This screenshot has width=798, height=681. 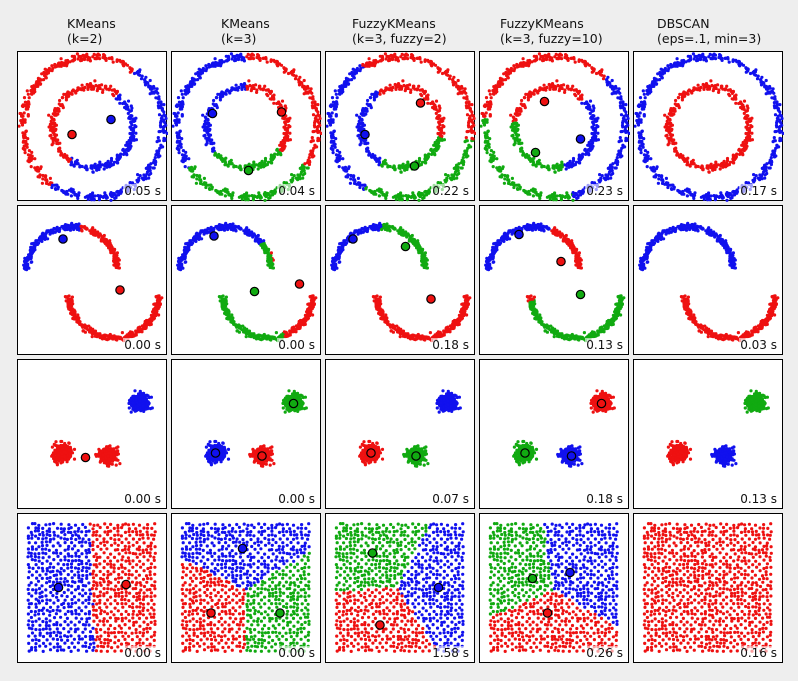 I want to click on column-title-kmeans-k3: KMeans (k=3), so click(x=245, y=31).